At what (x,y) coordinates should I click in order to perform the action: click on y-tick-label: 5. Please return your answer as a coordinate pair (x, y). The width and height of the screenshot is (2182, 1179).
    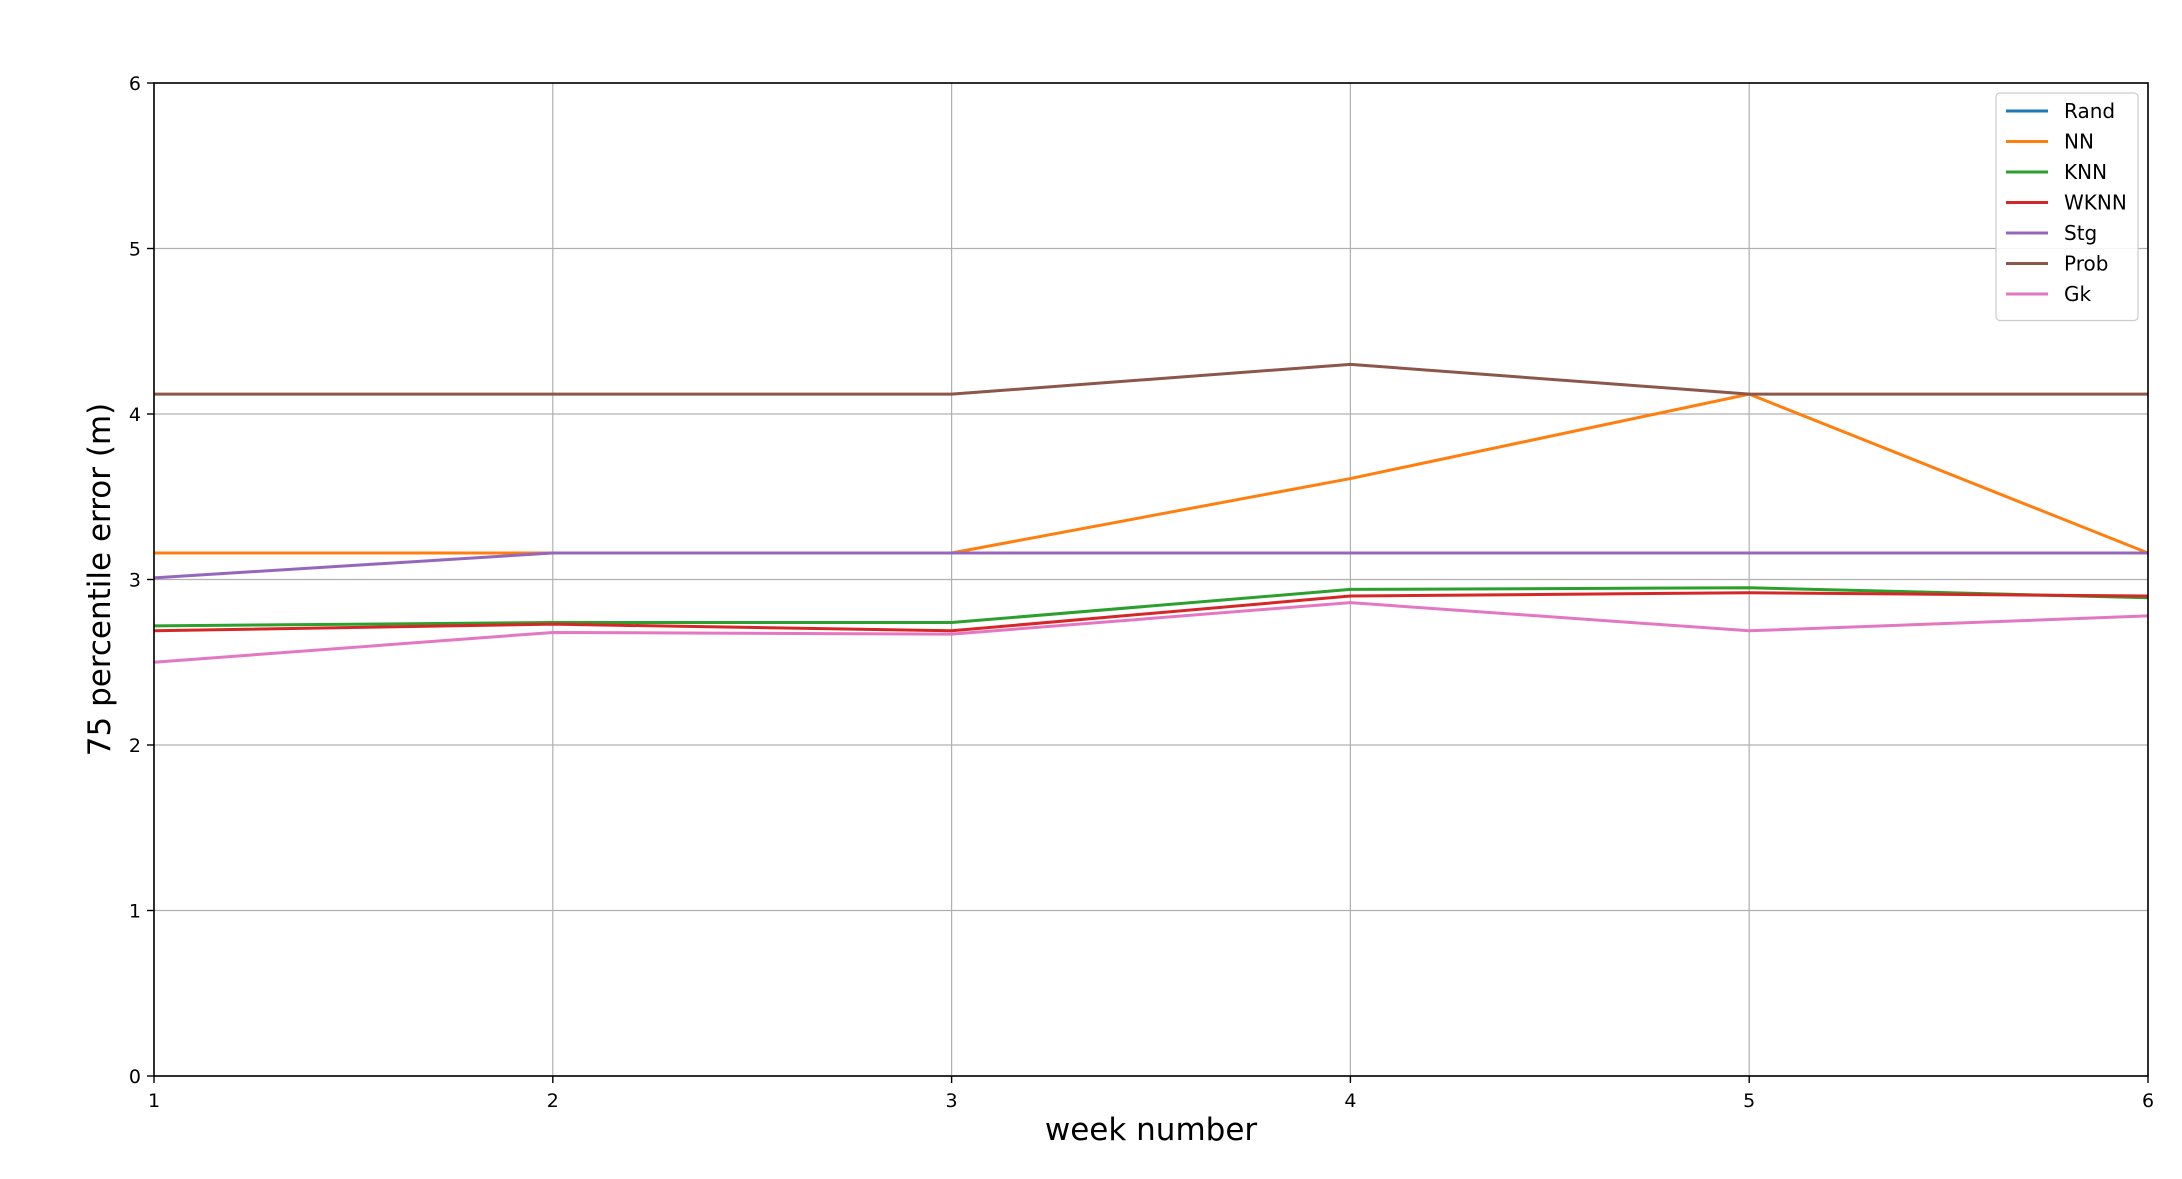
    Looking at the image, I should click on (135, 250).